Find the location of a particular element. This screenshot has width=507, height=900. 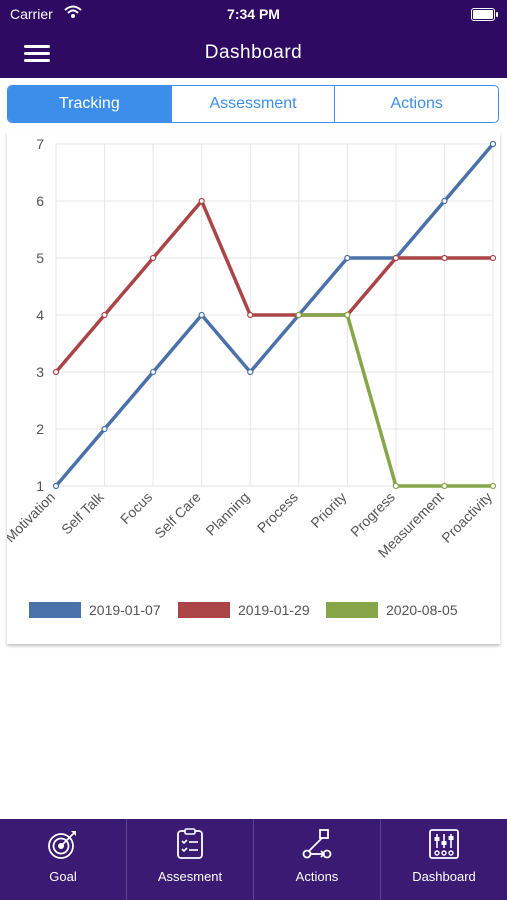

x-tick-label: Progress is located at coordinates (372, 514).